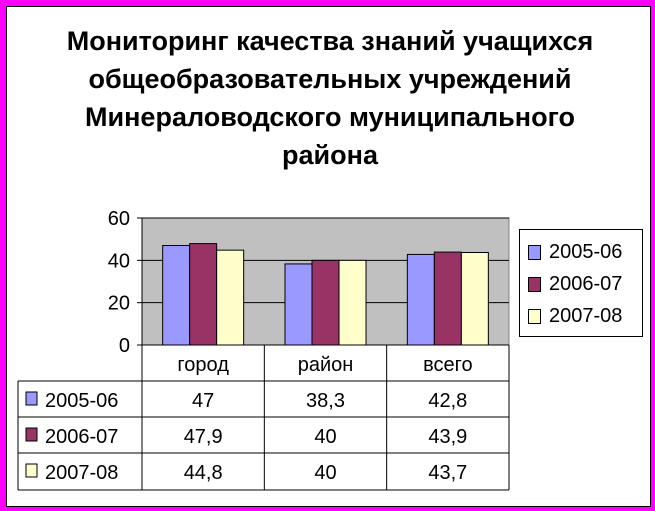  Describe the element at coordinates (203, 365) in the screenshot. I see `category-label-1: город` at that location.